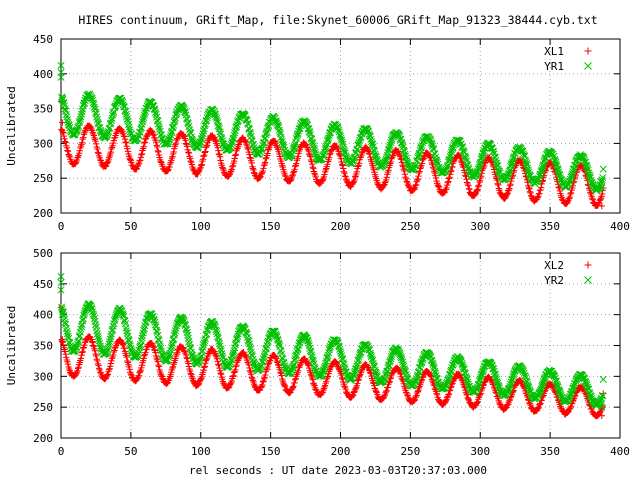 The image size is (640, 480). What do you see at coordinates (271, 226) in the screenshot?
I see `x-tick-label: 150` at bounding box center [271, 226].